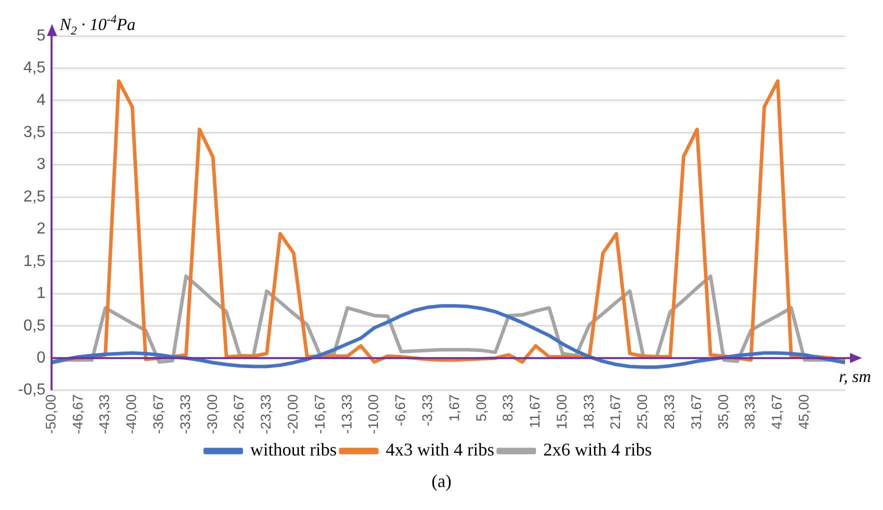 The height and width of the screenshot is (510, 883). What do you see at coordinates (34, 68) in the screenshot?
I see `y-tick-label: 4,5` at bounding box center [34, 68].